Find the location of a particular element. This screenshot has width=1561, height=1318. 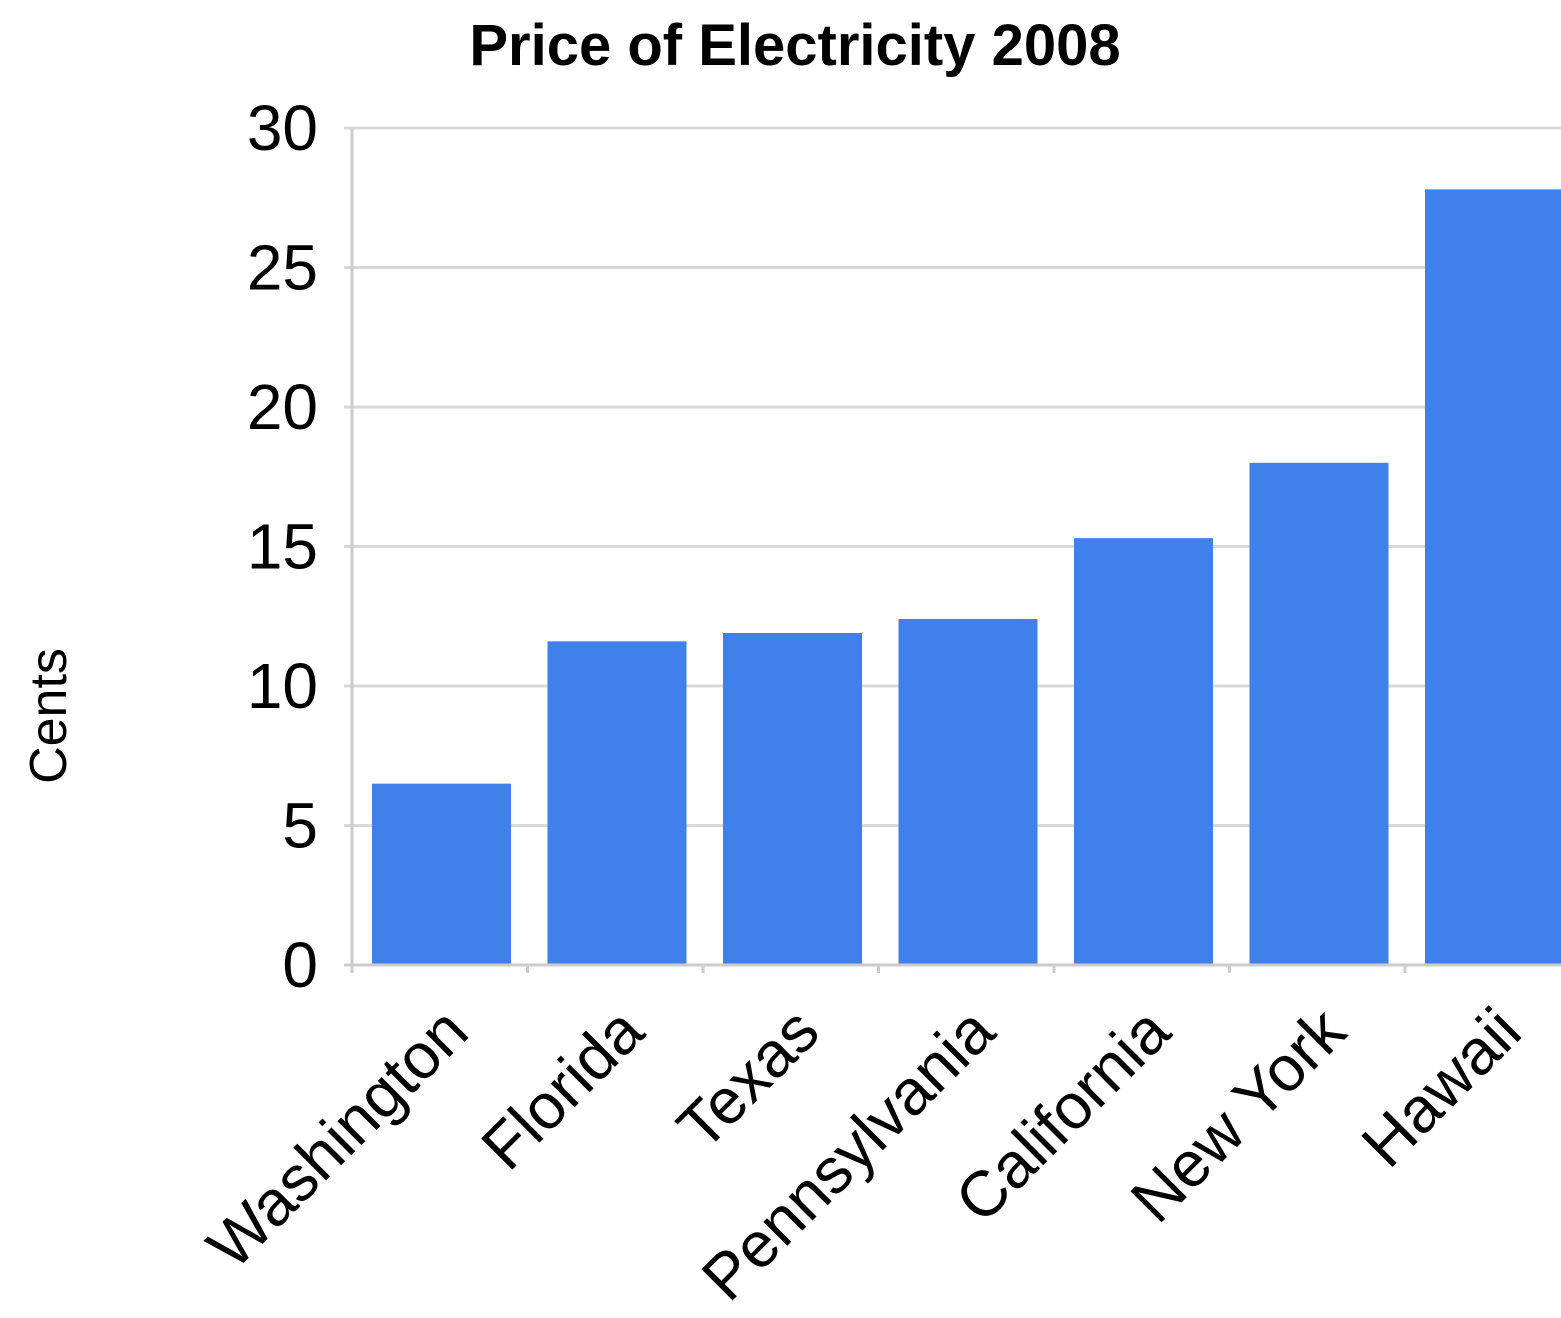

y-tick-label: 5 is located at coordinates (300, 826).